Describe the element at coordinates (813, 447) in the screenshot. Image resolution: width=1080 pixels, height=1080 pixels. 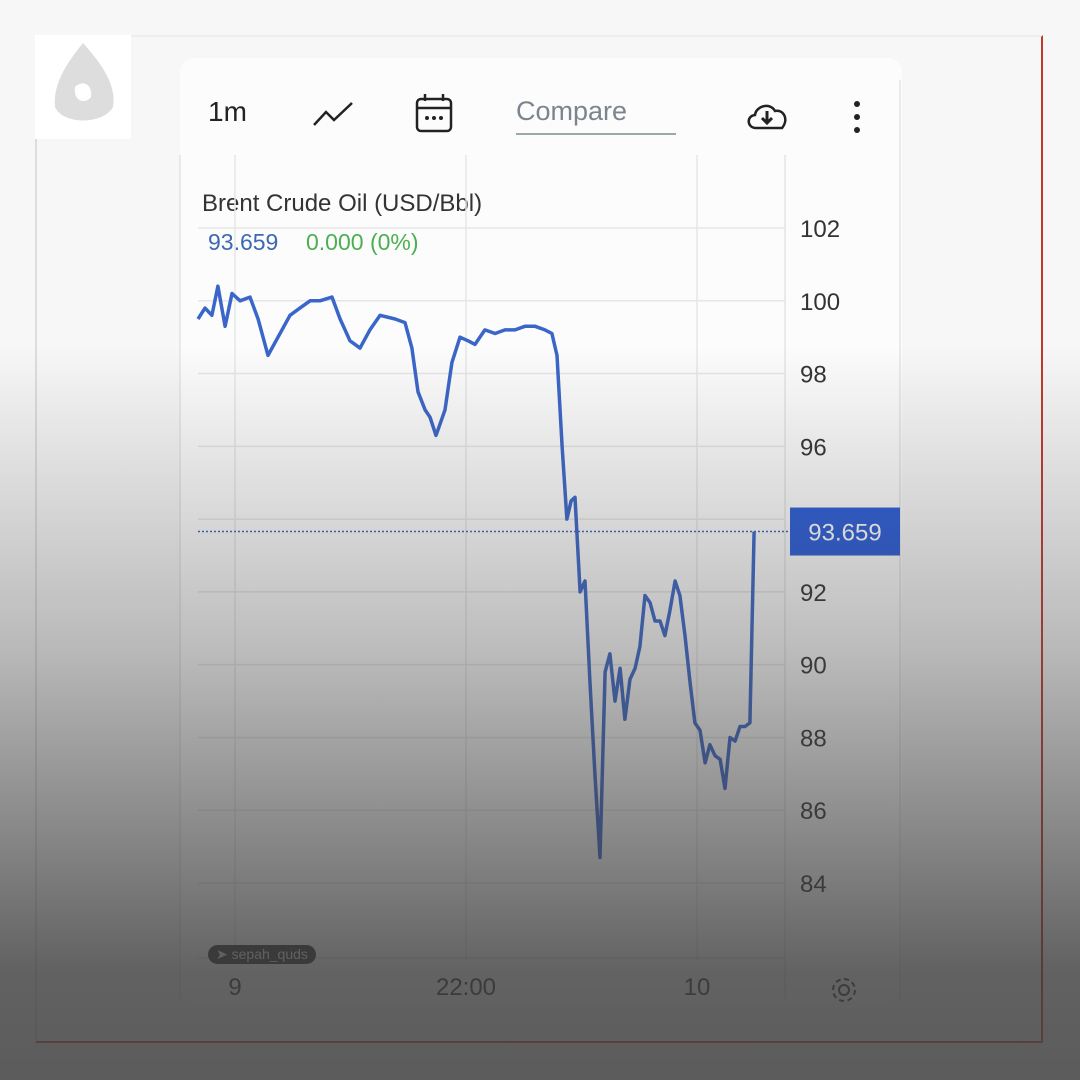
I see `y-tick-label: 96` at that location.